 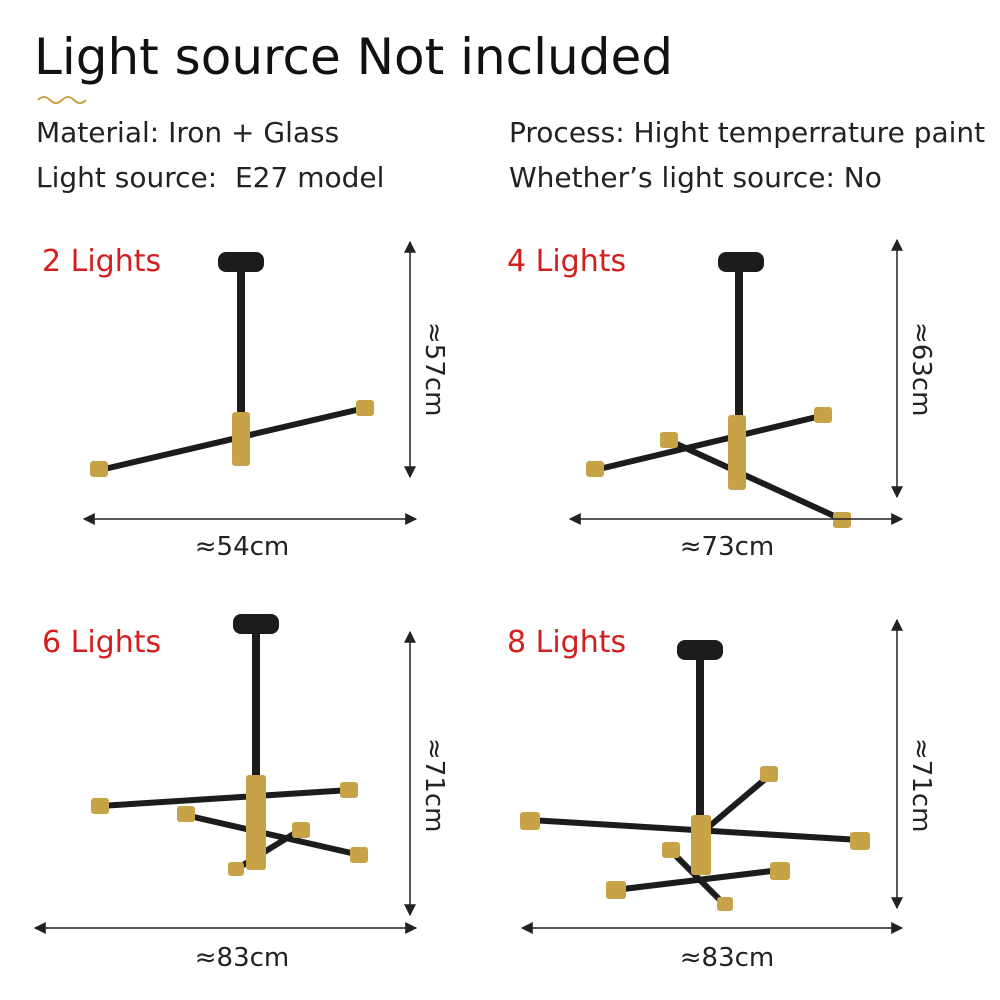 What do you see at coordinates (921, 369) in the screenshot?
I see `height-label: ≈63cm` at bounding box center [921, 369].